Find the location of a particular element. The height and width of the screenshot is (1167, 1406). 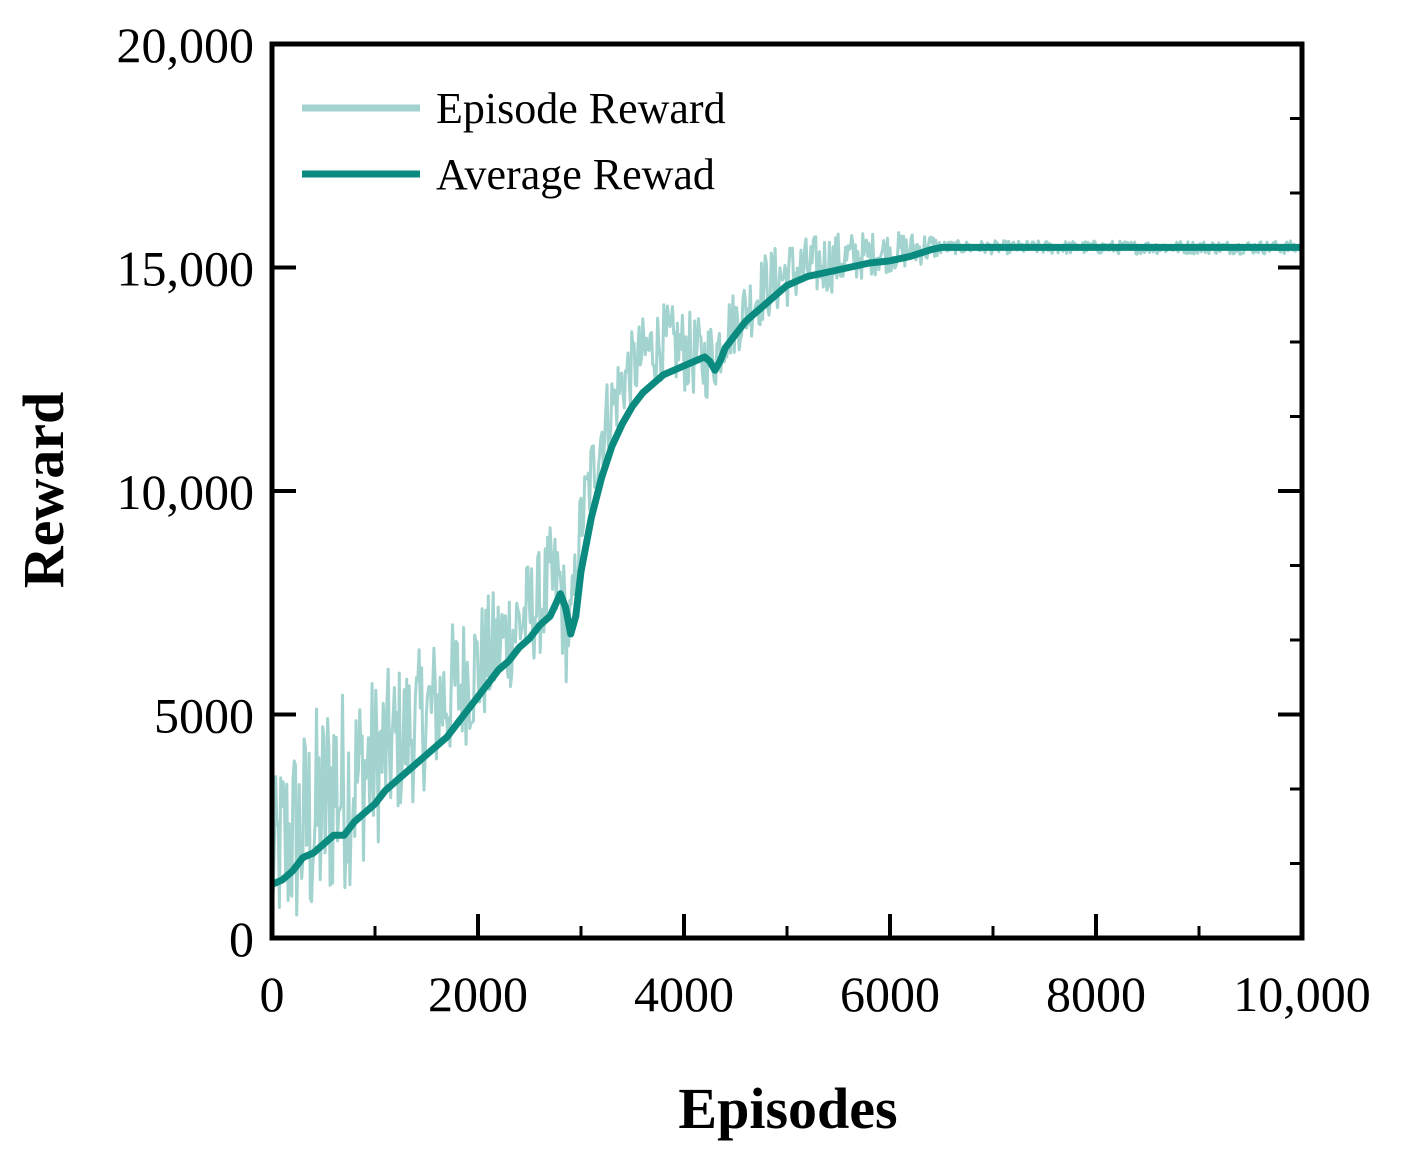

x-tick-label: 2000 is located at coordinates (478, 994).